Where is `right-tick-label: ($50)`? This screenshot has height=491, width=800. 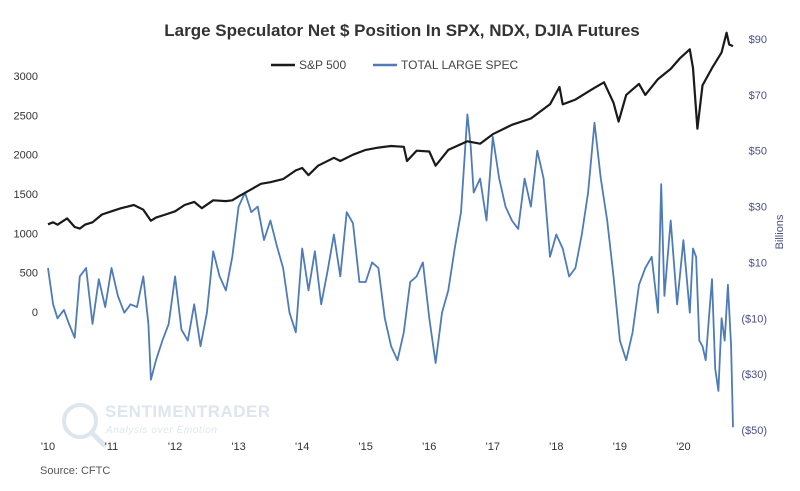 right-tick-label: ($50) is located at coordinates (754, 431).